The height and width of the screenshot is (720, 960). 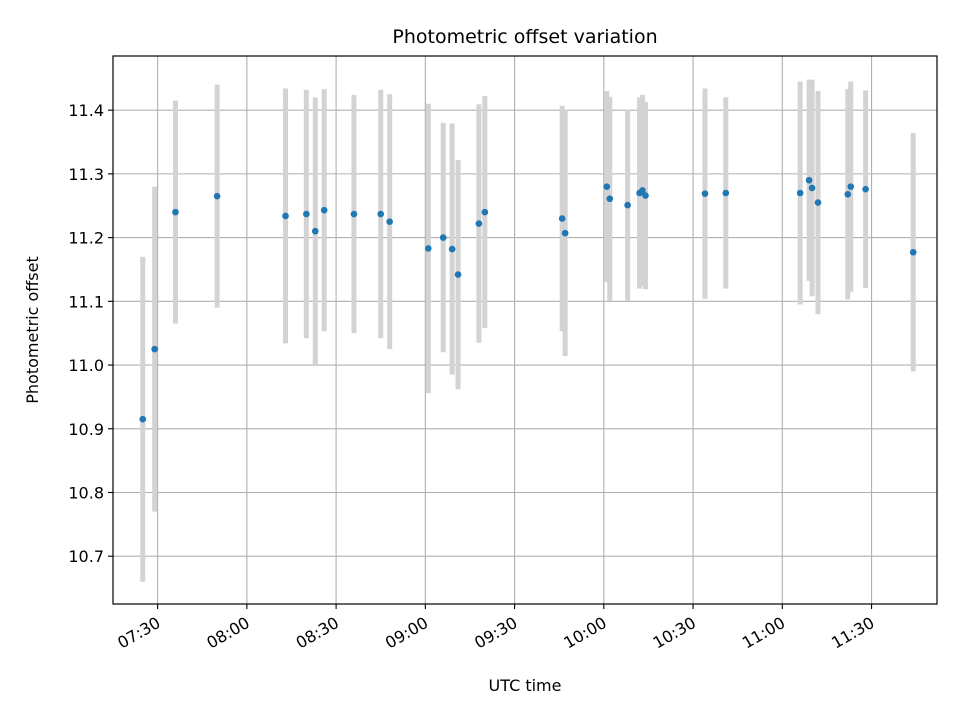 I want to click on y-tick-label: 10.7, so click(x=86, y=556).